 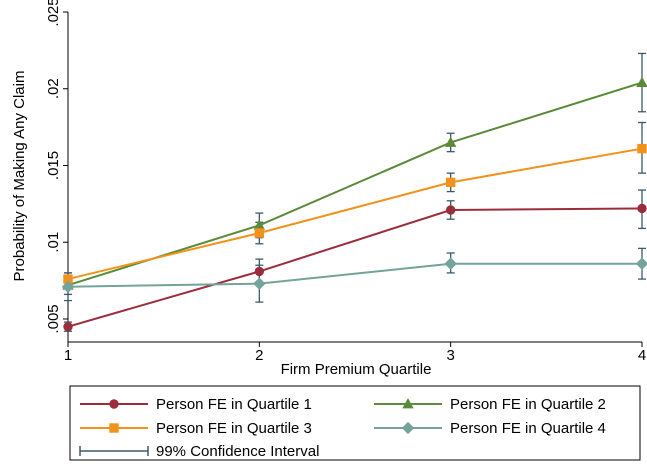 What do you see at coordinates (234, 404) in the screenshot?
I see `legend-label-series-1: Person FE in Quartile 1` at bounding box center [234, 404].